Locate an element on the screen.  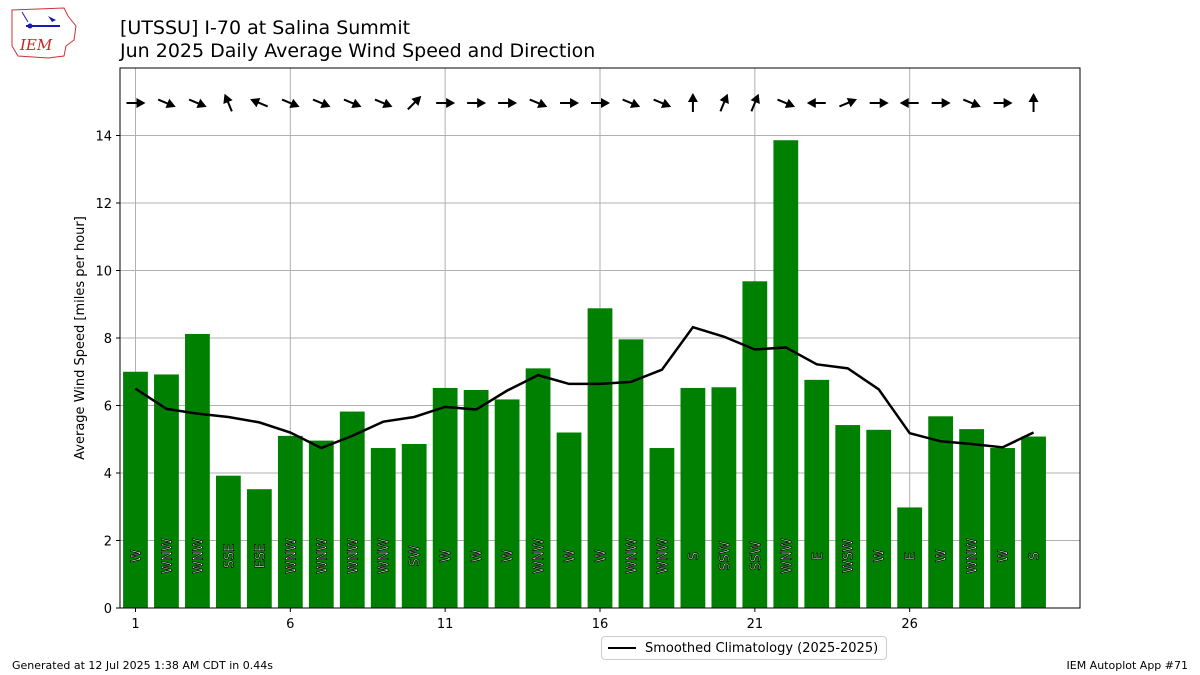
wind-arrows is located at coordinates (582, 102).